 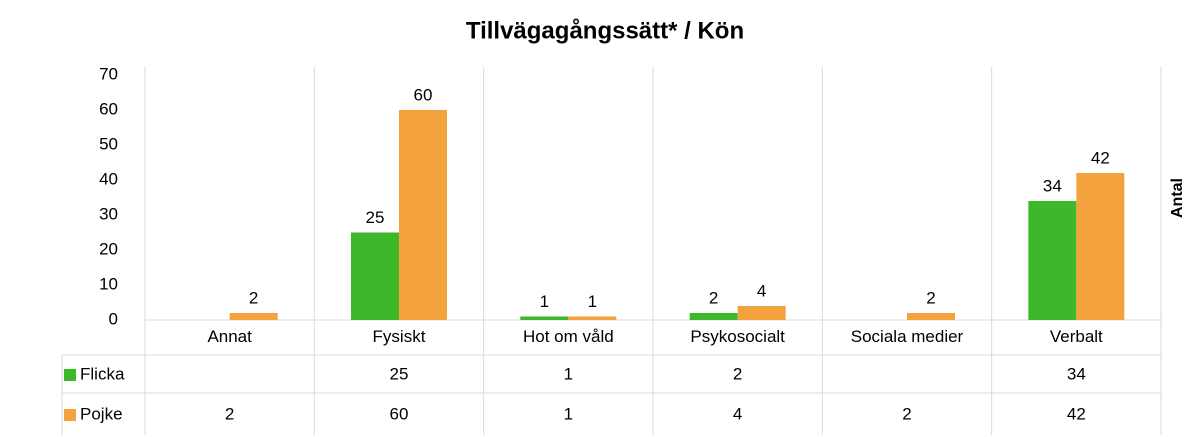 What do you see at coordinates (761, 290) in the screenshot?
I see `data-label: 4` at bounding box center [761, 290].